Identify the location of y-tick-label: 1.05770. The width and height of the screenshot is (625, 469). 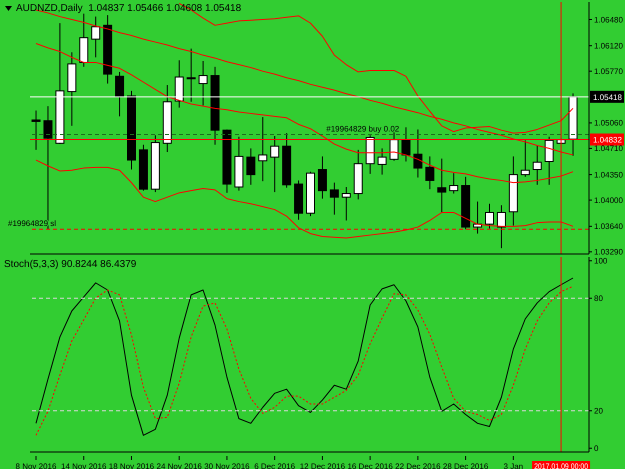
(609, 71).